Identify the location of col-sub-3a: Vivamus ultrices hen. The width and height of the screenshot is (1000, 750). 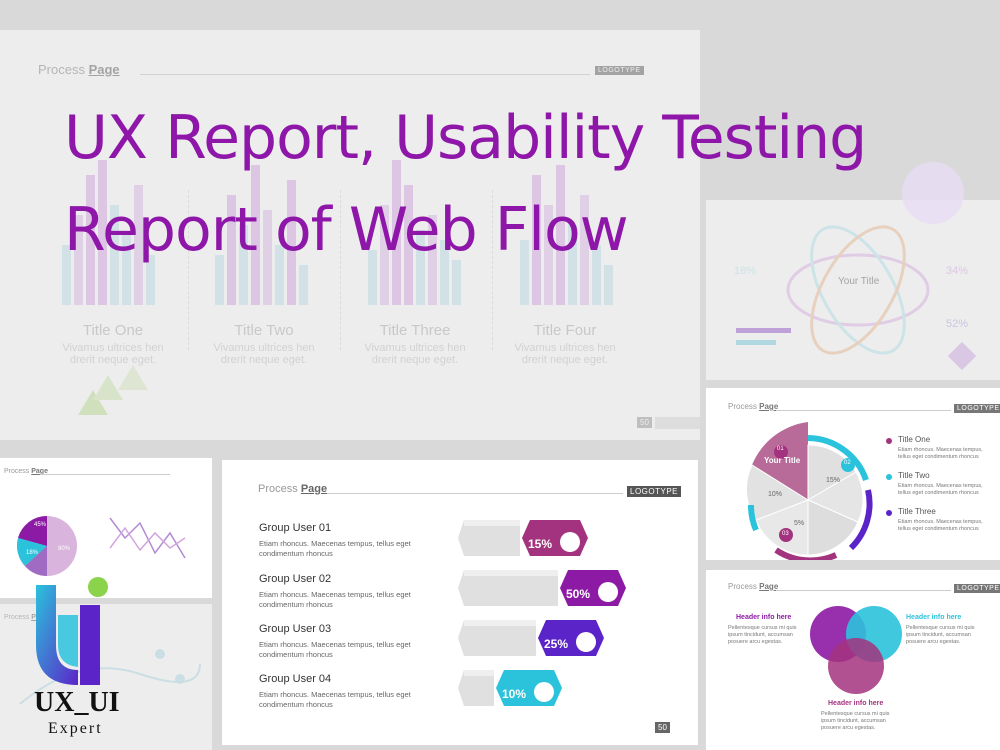
(415, 348).